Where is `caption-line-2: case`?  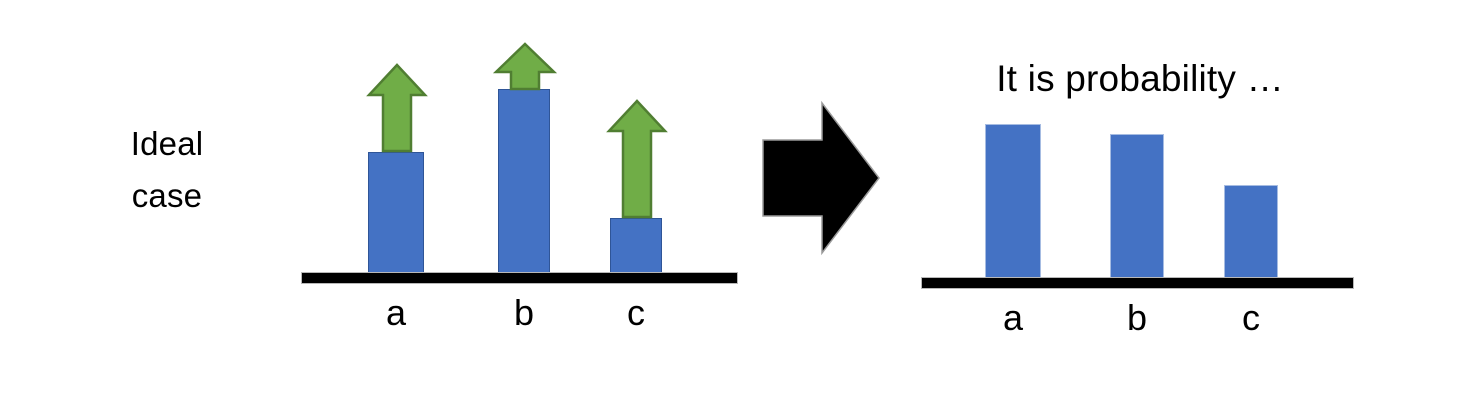 caption-line-2: case is located at coordinates (167, 195).